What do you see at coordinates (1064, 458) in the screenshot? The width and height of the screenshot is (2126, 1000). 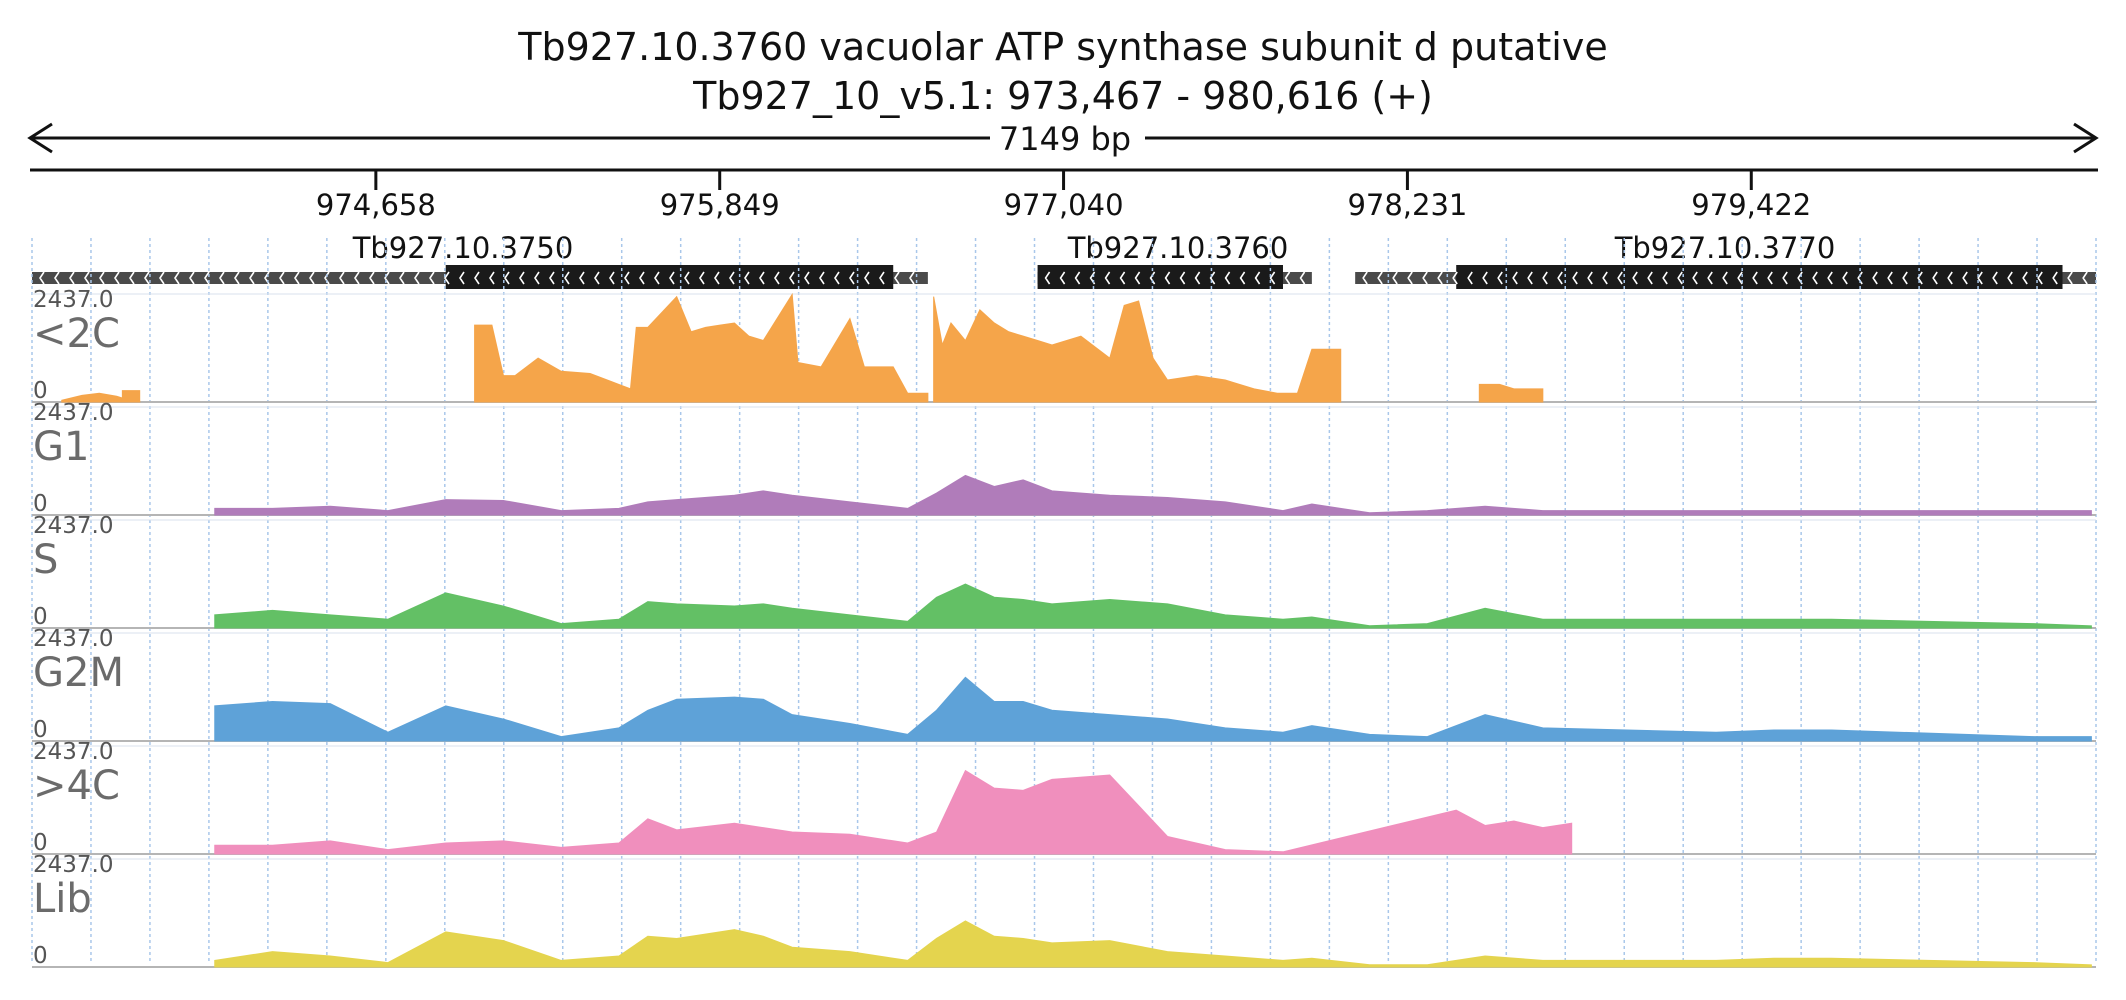 I see `track-1: 2437.0 0 G1` at bounding box center [1064, 458].